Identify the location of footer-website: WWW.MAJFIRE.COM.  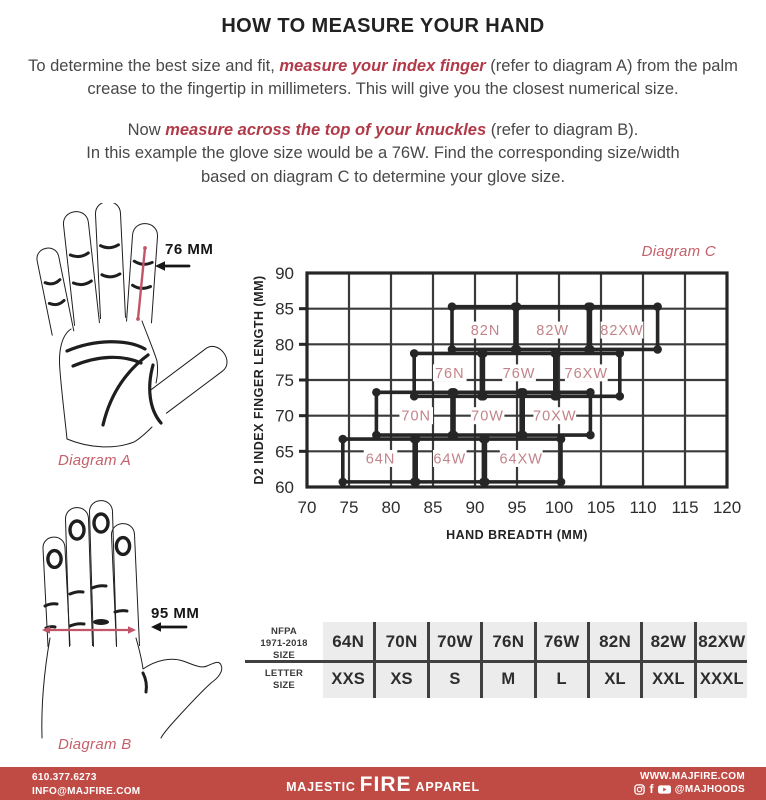
(692, 776).